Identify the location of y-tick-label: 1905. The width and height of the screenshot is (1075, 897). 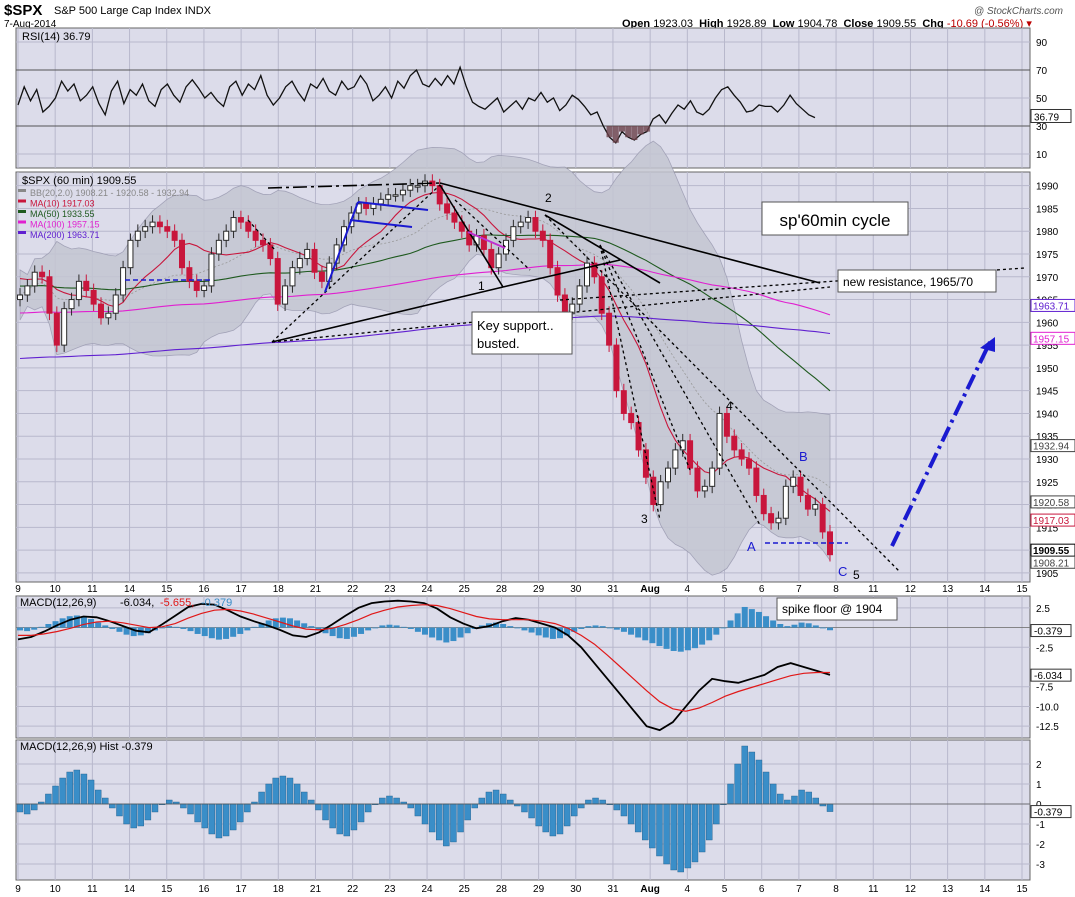
(1047, 574).